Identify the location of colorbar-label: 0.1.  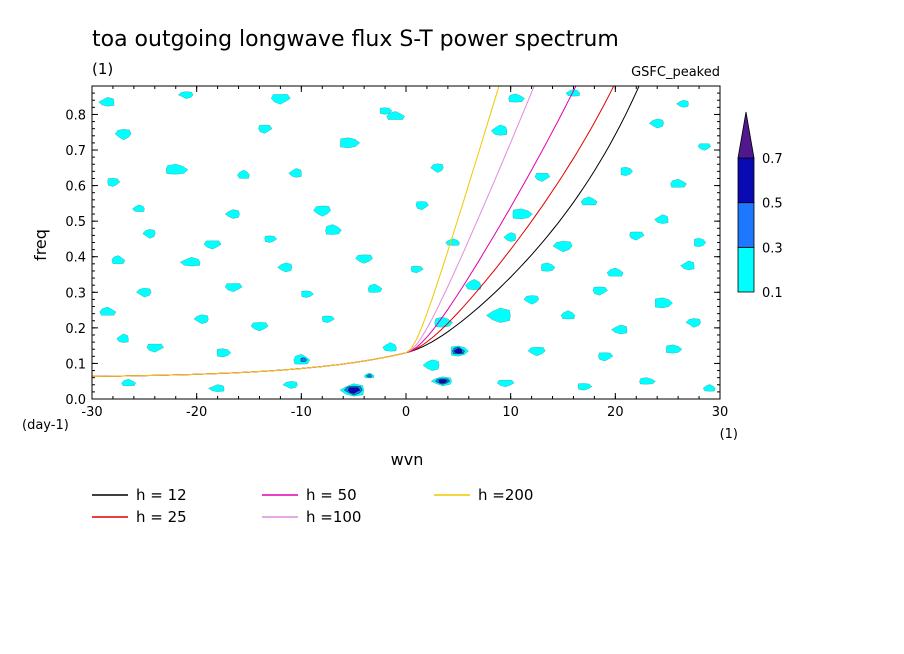
(772, 293).